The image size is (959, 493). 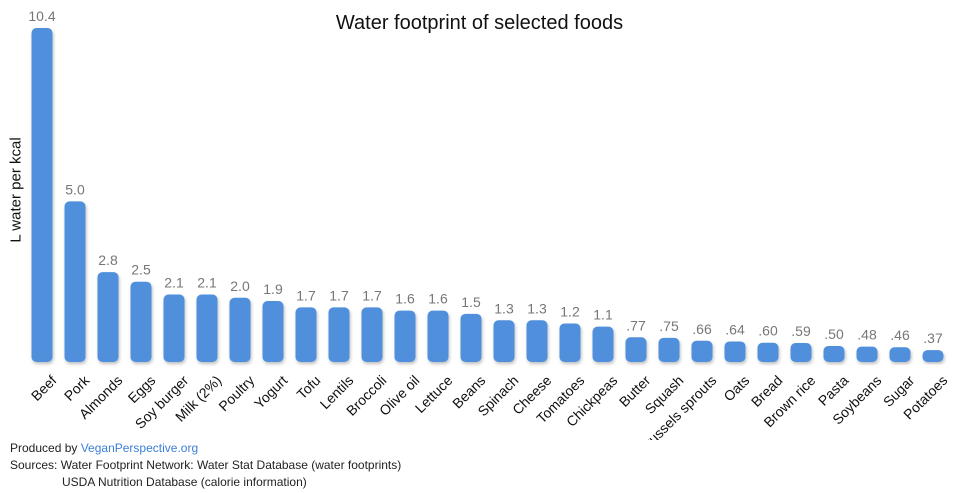 I want to click on bar-soybeans, so click(x=867, y=354).